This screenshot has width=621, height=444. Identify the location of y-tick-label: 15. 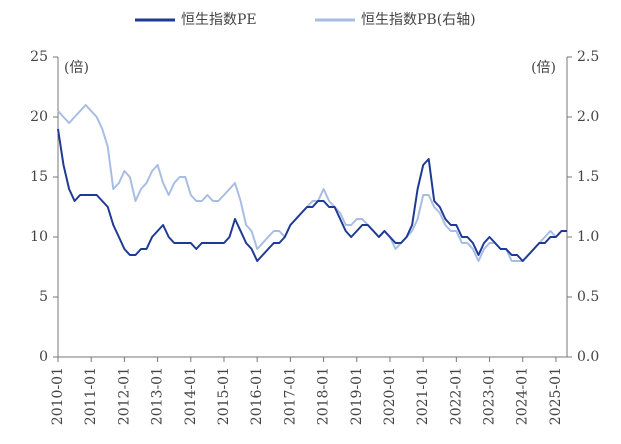
(39, 177).